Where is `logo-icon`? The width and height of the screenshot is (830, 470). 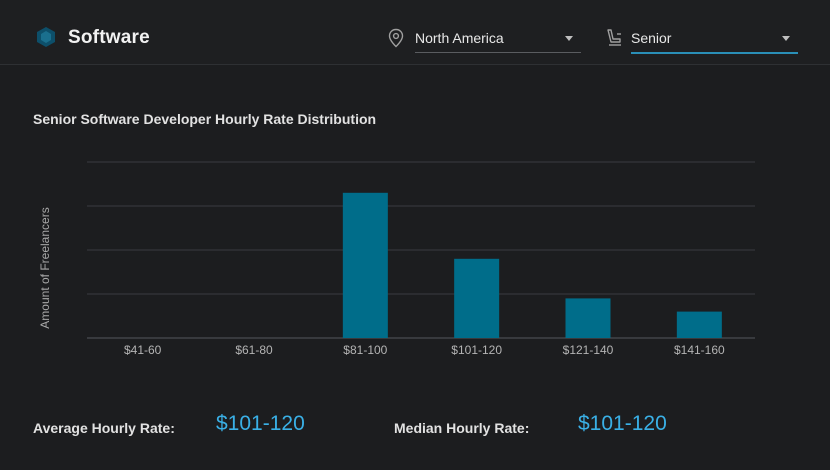 logo-icon is located at coordinates (46, 37).